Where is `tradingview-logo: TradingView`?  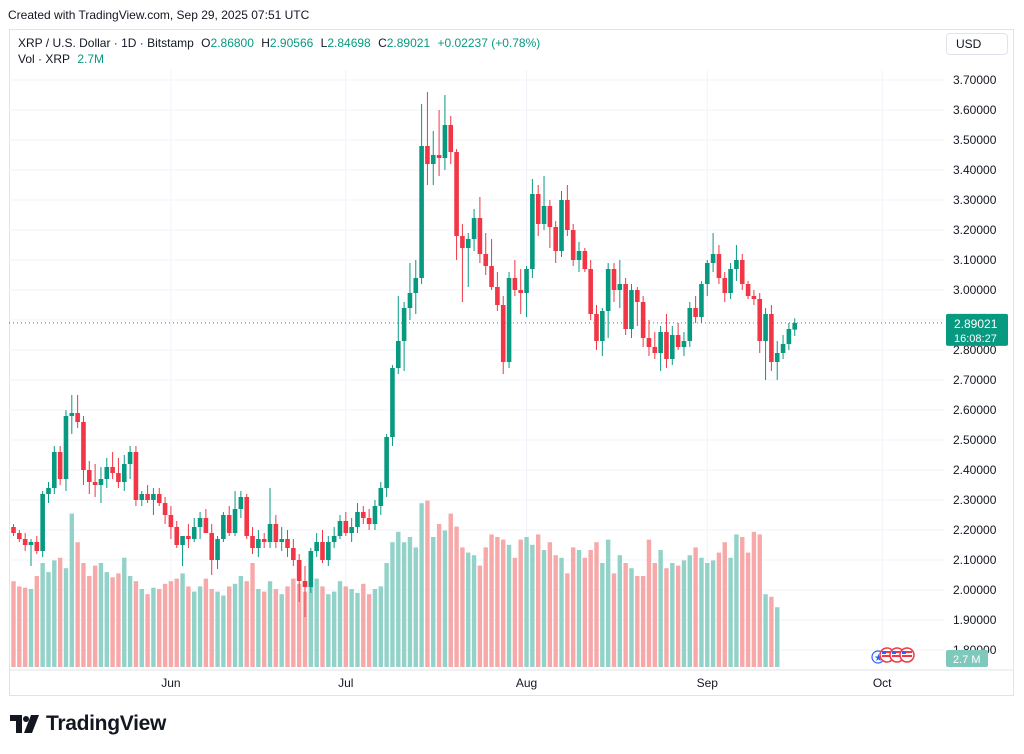
tradingview-logo: TradingView is located at coordinates (88, 724).